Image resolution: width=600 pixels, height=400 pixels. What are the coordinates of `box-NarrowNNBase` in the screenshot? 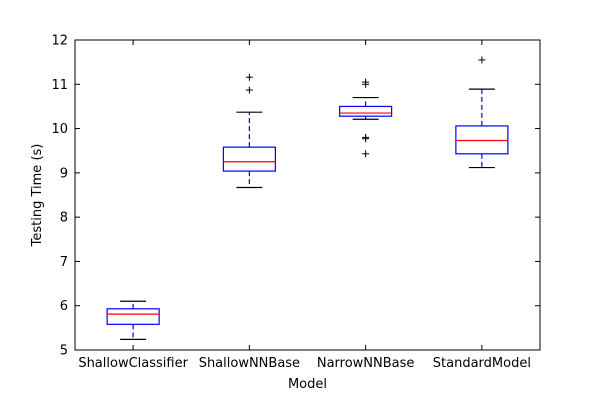 It's located at (366, 118).